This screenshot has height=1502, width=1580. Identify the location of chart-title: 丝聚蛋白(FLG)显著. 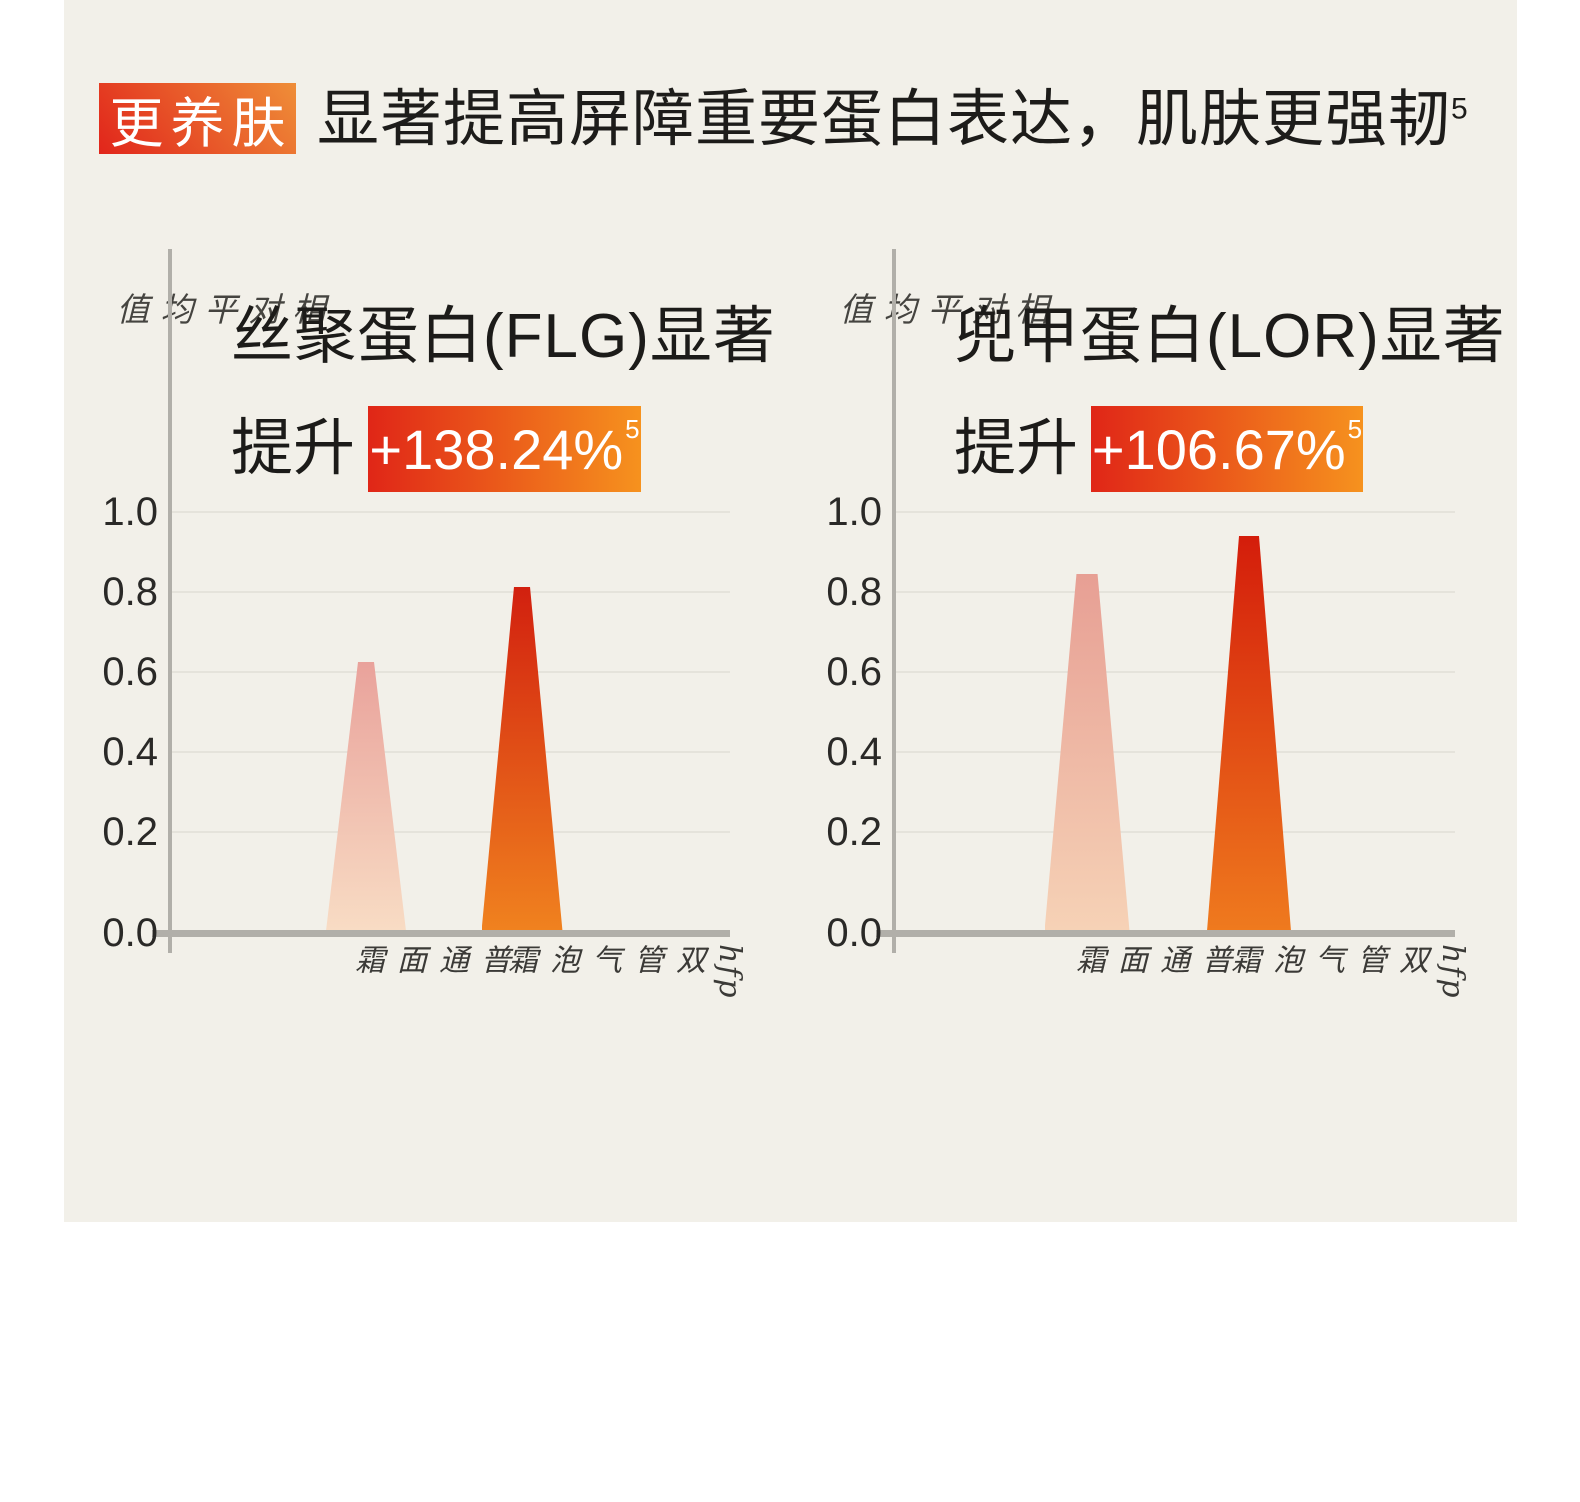
(503, 336).